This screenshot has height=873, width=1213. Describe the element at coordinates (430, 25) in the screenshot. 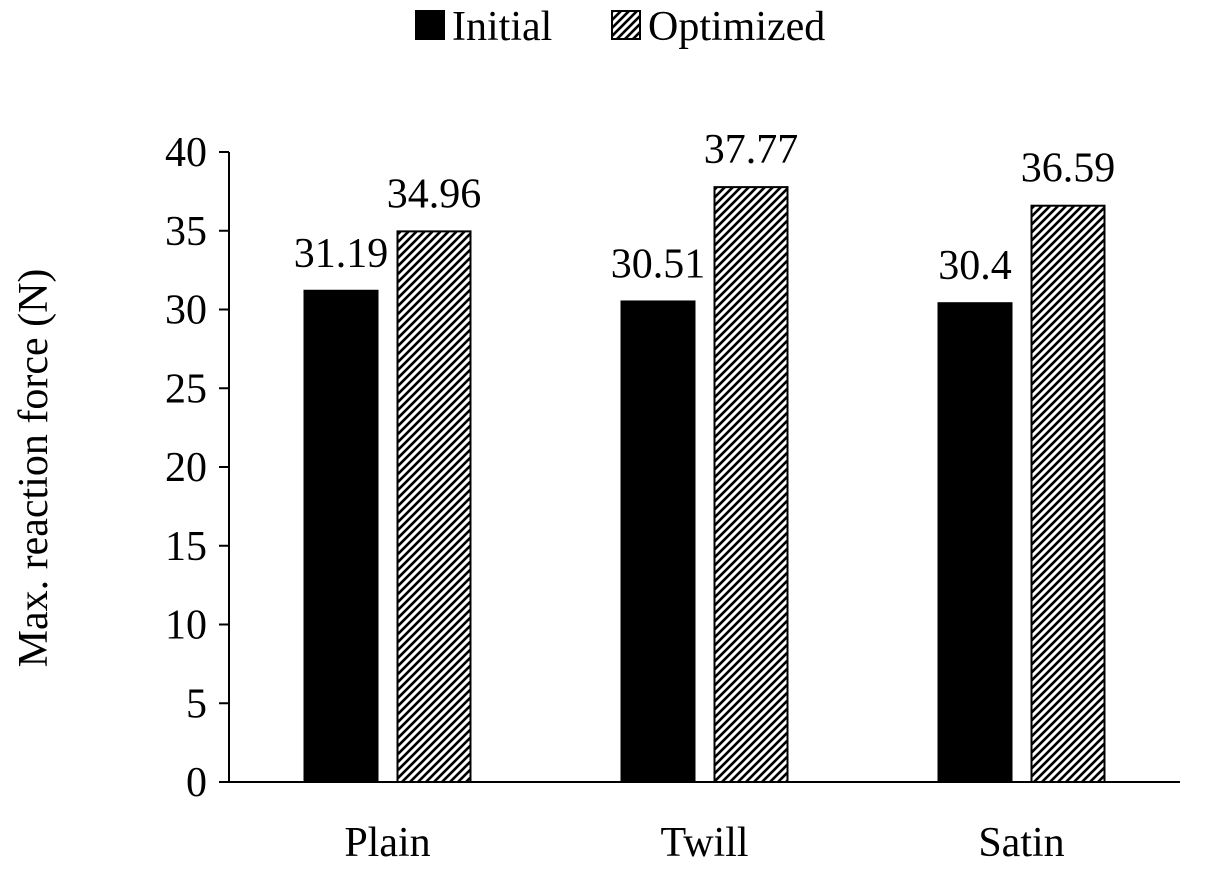

I see `legend-swatch-initial` at that location.